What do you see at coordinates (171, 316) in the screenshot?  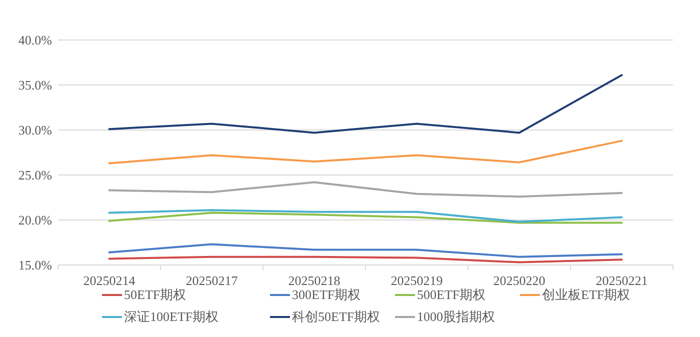 I see `legend-text: 深证100ETF期权` at bounding box center [171, 316].